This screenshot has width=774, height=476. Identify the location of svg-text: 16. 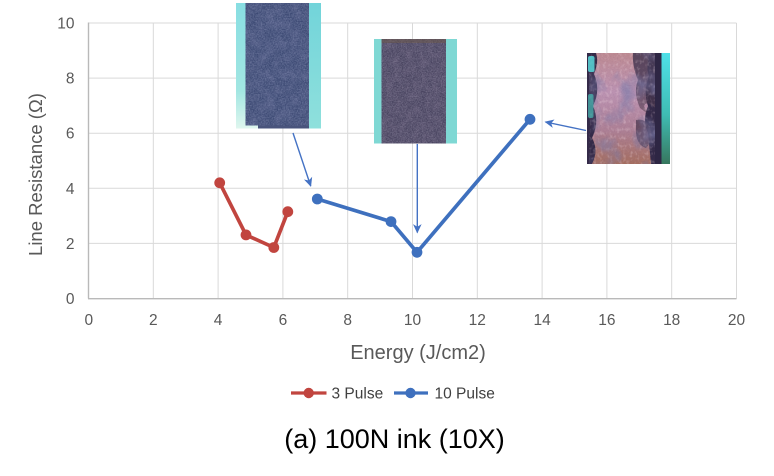
(606, 320).